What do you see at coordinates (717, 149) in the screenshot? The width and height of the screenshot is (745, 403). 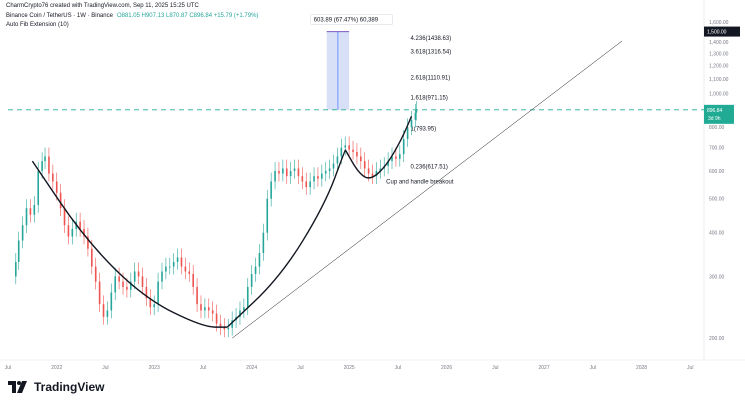 I see `y-tick-label: 700.00` at bounding box center [717, 149].